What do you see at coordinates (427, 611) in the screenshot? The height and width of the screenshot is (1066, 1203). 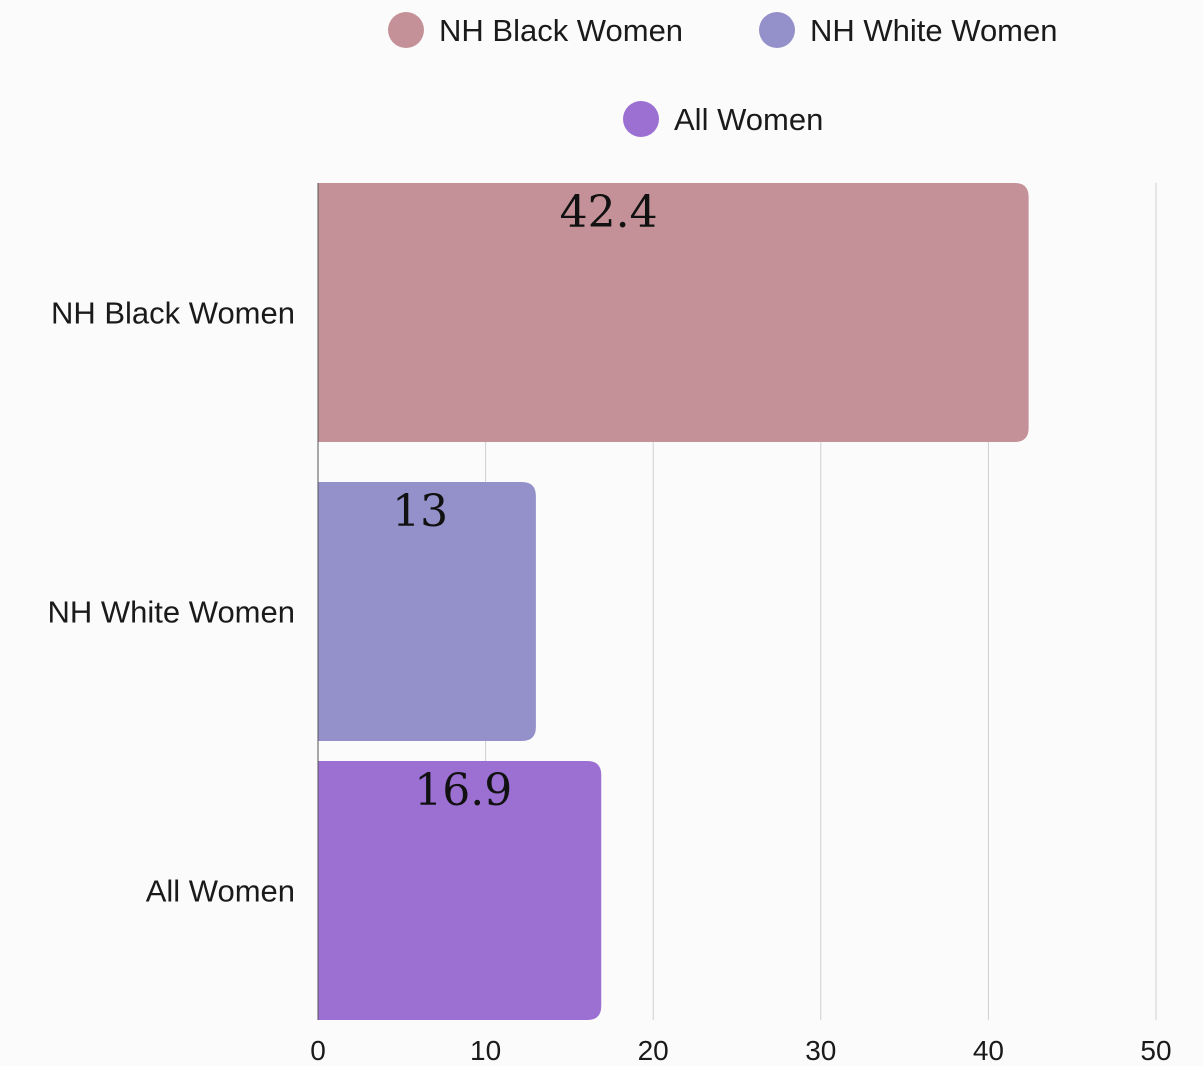 I see `bar-nh-white-women` at bounding box center [427, 611].